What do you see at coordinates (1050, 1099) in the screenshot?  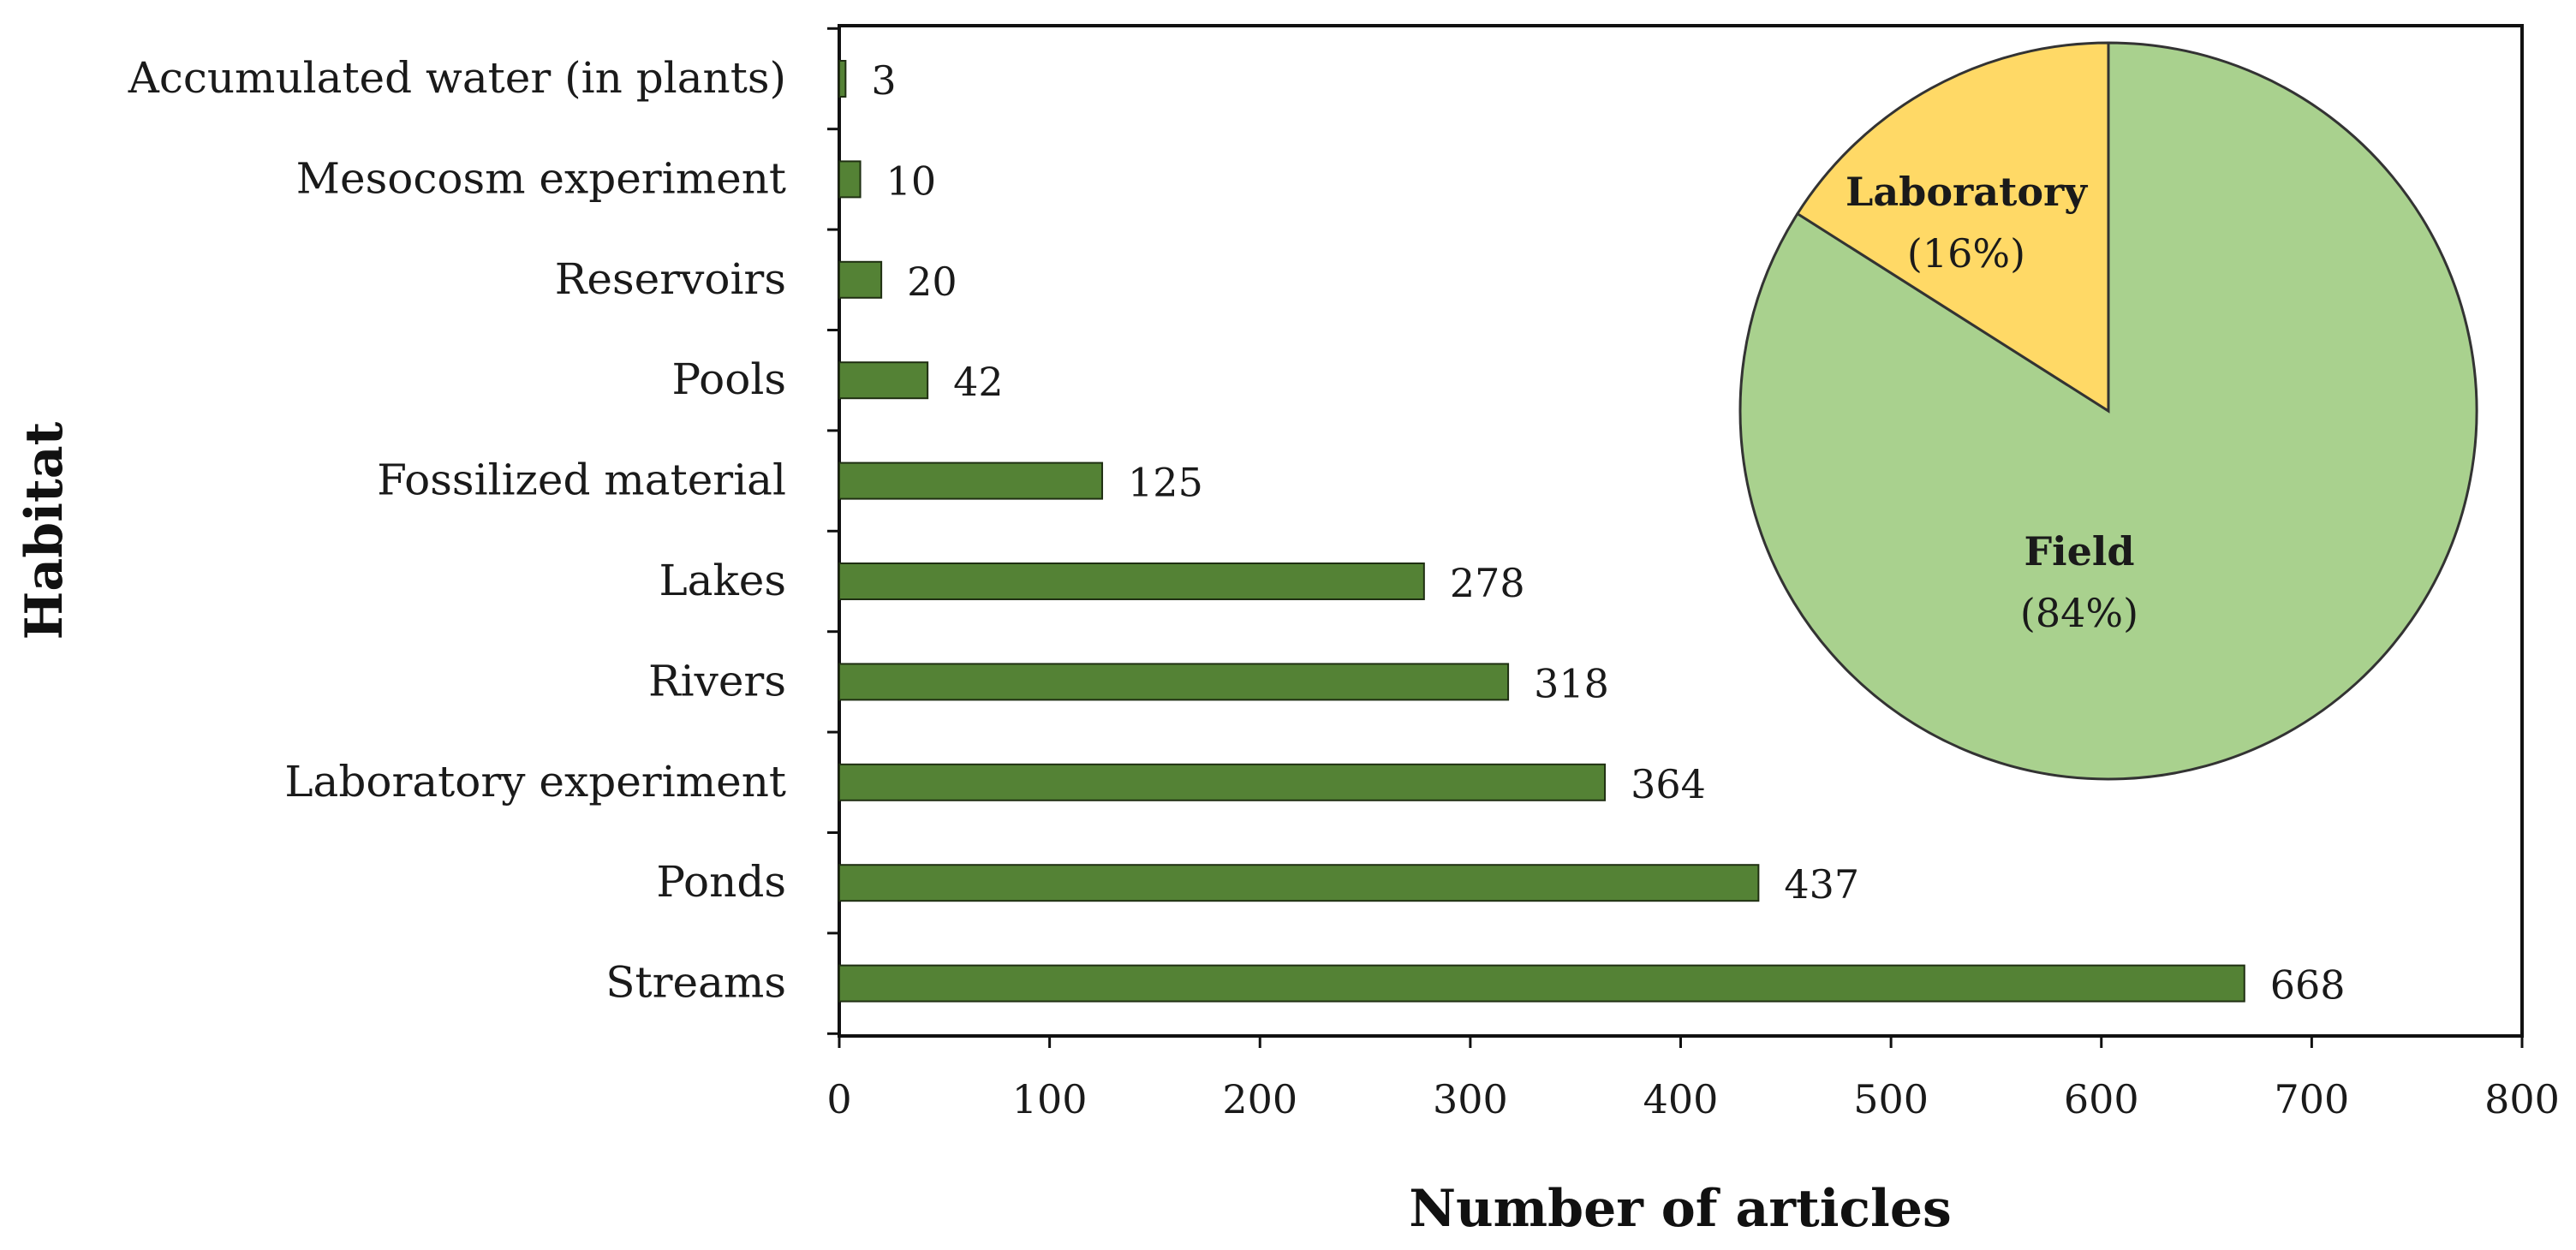 I see `x-tick-label: 100` at bounding box center [1050, 1099].